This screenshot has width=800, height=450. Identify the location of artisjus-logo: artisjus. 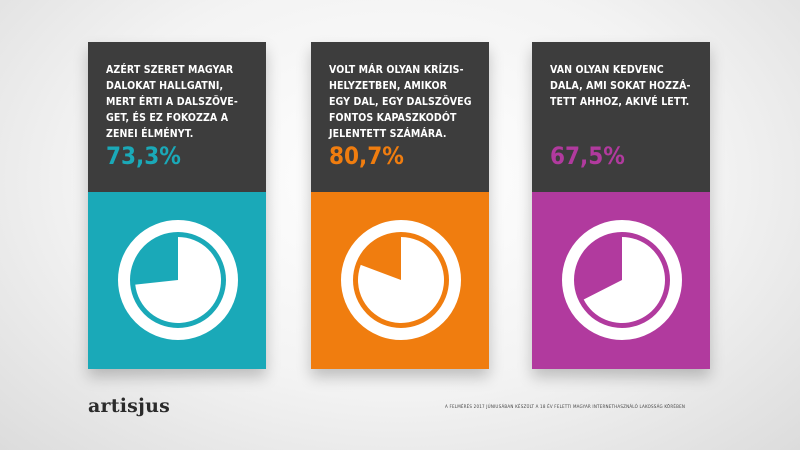
(129, 406).